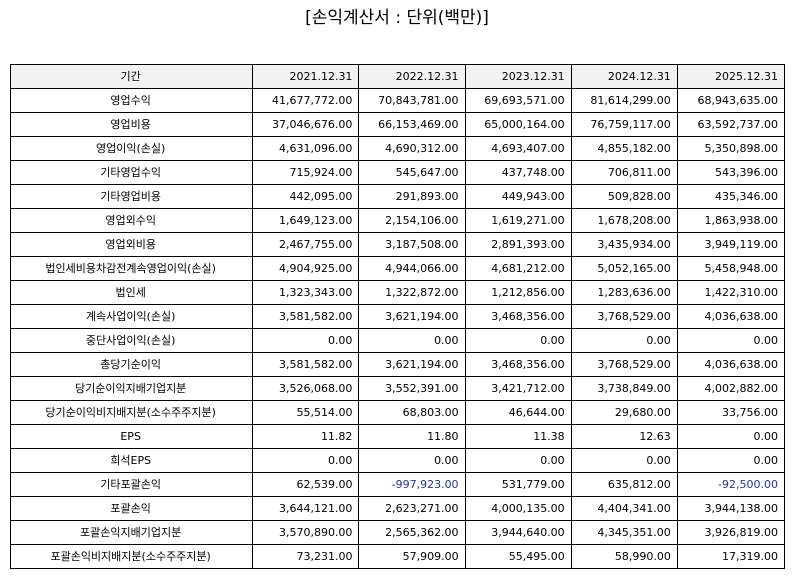 The image size is (794, 586). What do you see at coordinates (412, 100) in the screenshot?
I see `value-cell: 70,843,781.00` at bounding box center [412, 100].